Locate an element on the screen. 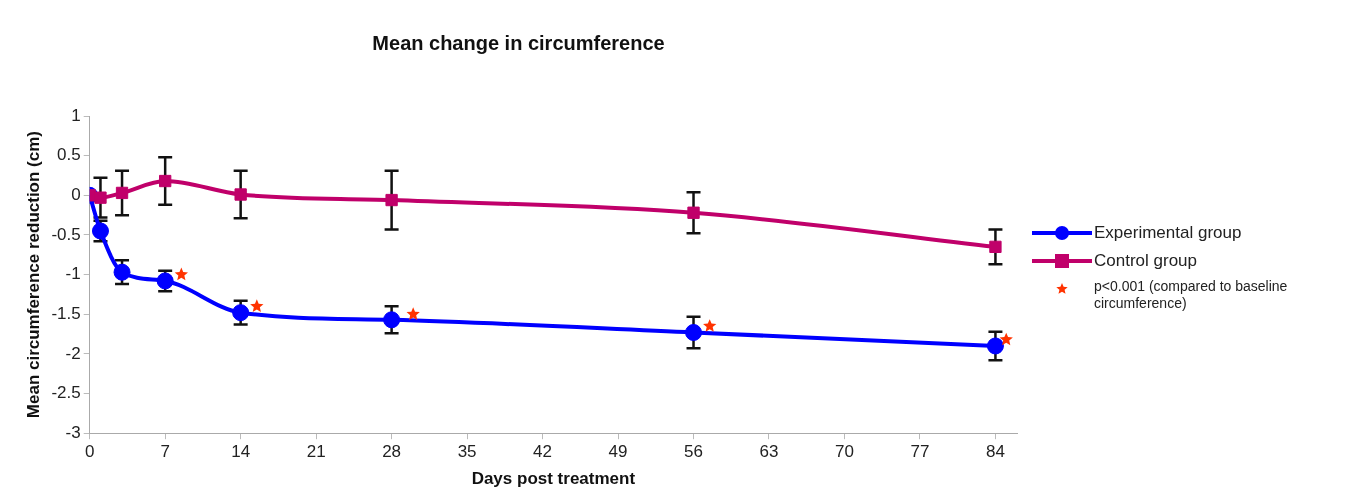 Image resolution: width=1362 pixels, height=504 pixels. x-tick-label: 49 is located at coordinates (618, 452).